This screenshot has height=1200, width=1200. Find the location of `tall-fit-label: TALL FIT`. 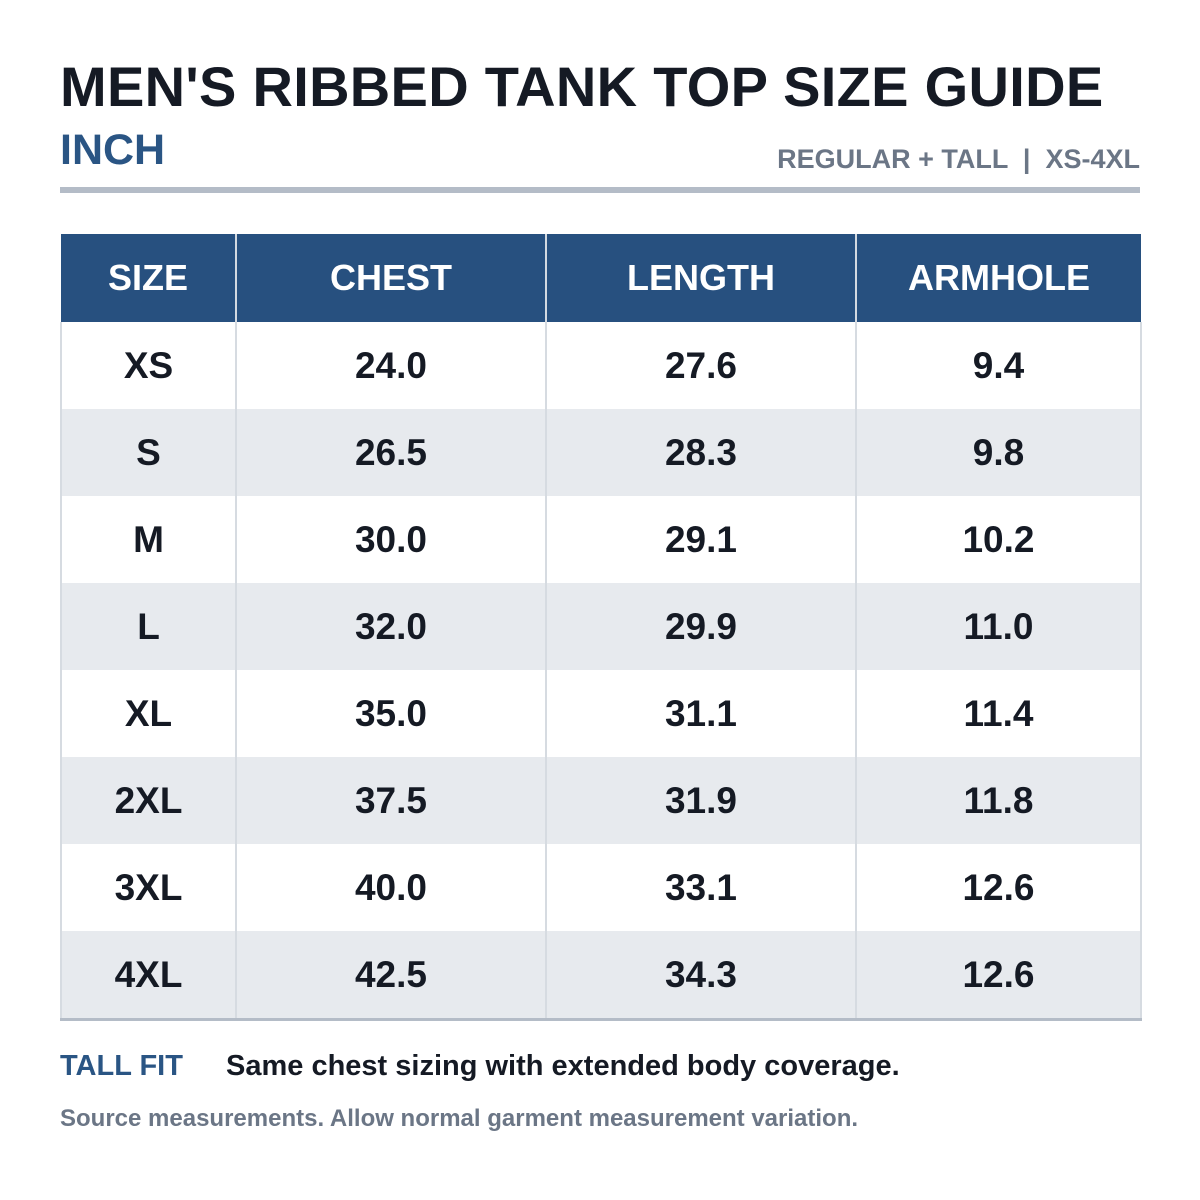

tall-fit-label: TALL FIT is located at coordinates (121, 1066).